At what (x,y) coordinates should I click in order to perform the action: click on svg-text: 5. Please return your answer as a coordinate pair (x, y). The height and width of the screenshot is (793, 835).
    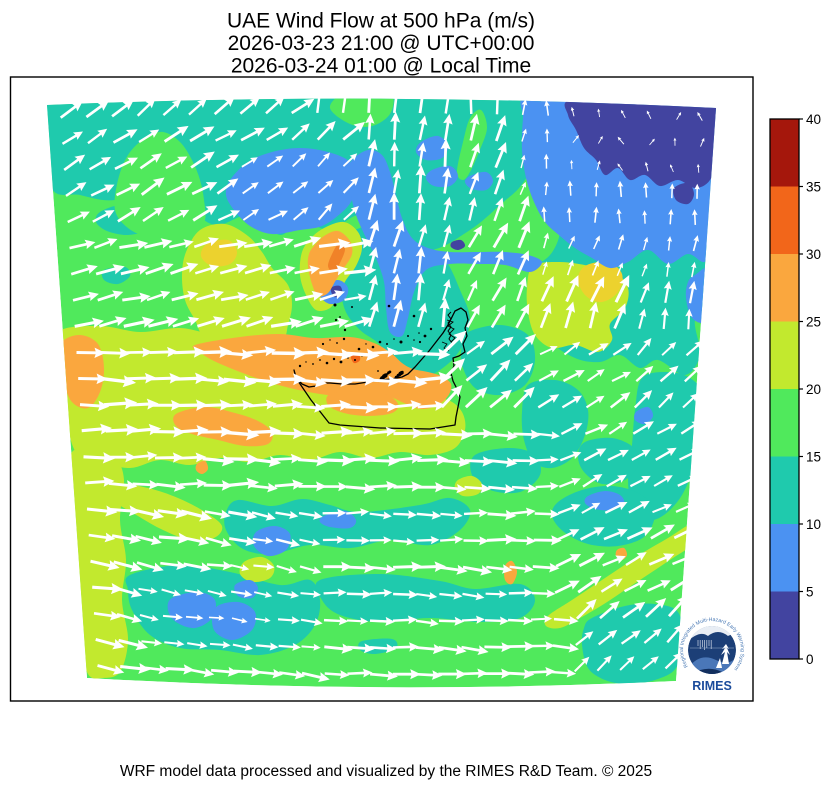
    Looking at the image, I should click on (810, 592).